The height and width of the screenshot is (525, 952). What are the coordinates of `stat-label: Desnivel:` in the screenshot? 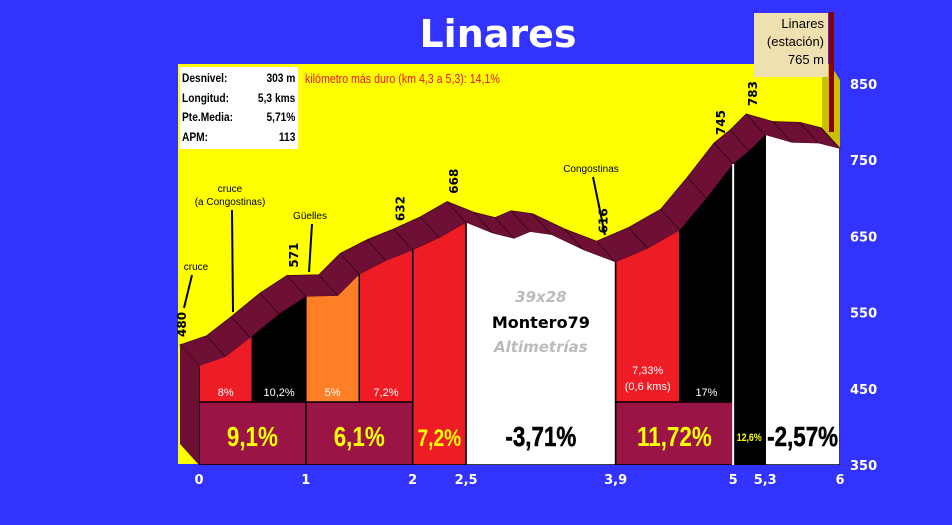 It's located at (205, 78).